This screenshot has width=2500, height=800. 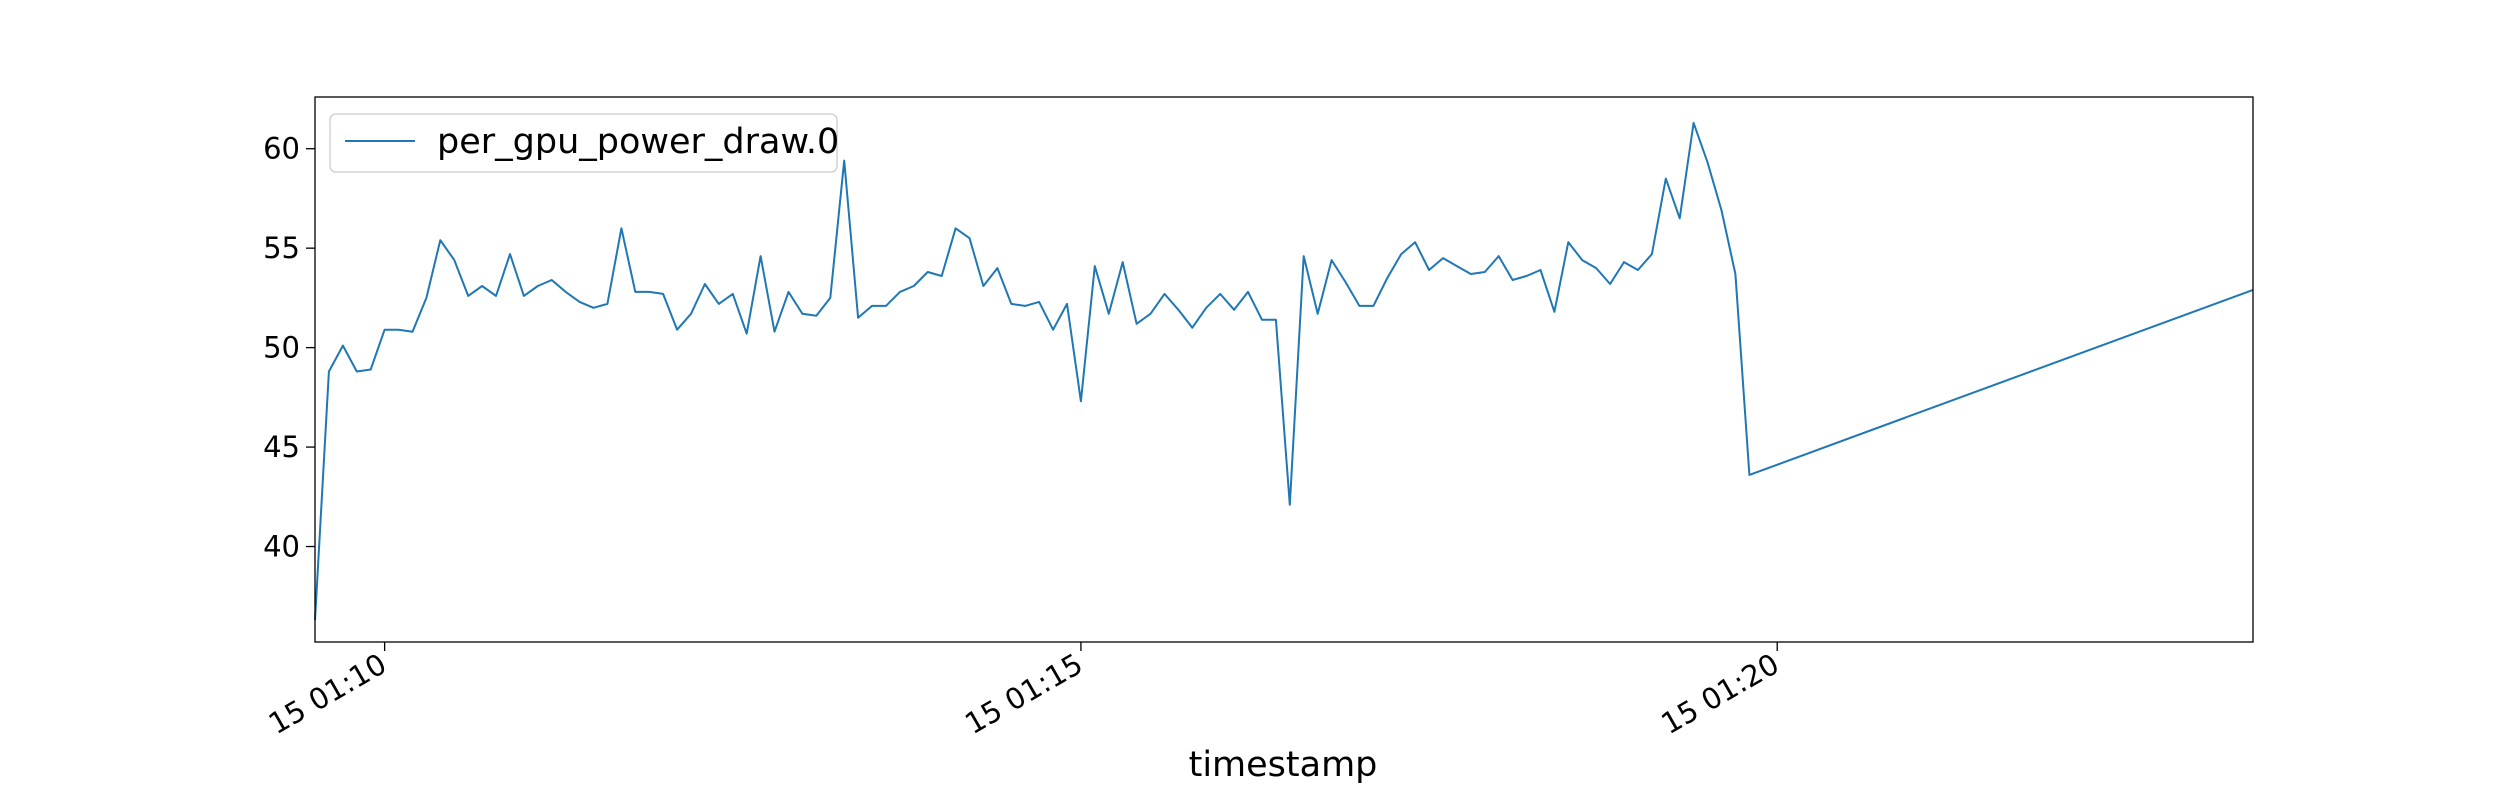 What do you see at coordinates (281, 547) in the screenshot?
I see `y-tick-label: 40` at bounding box center [281, 547].